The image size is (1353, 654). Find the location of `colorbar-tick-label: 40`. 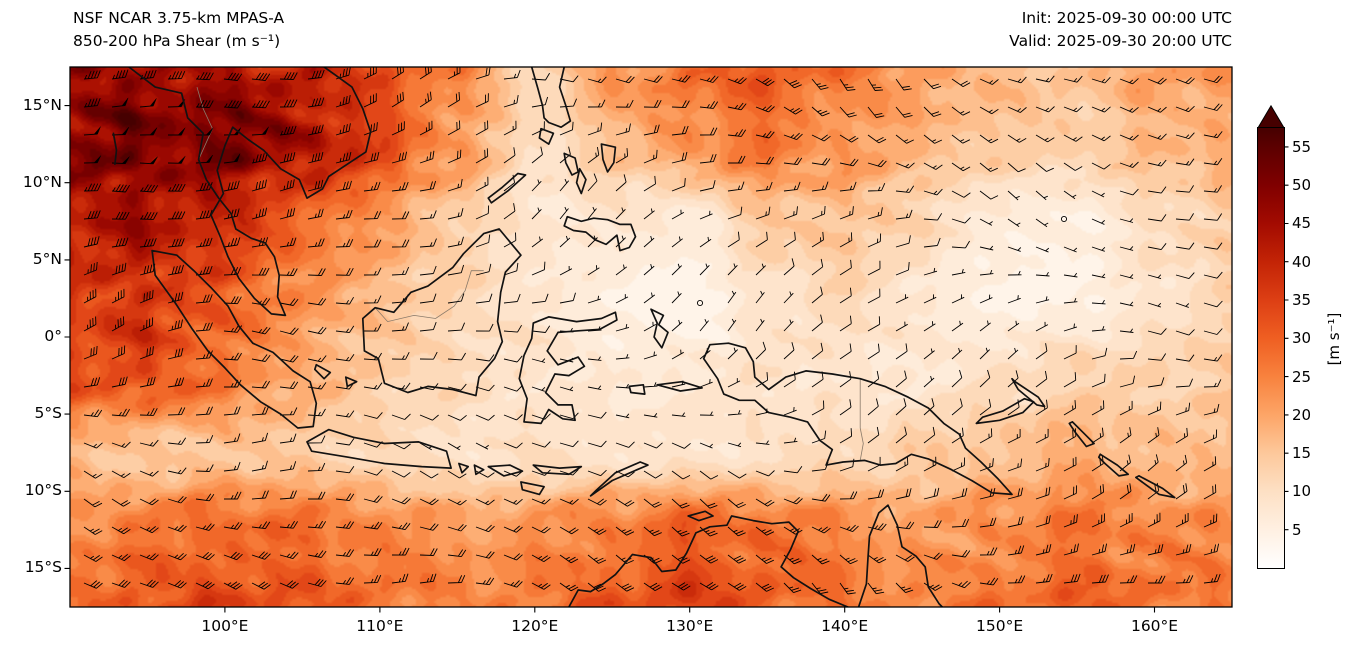

colorbar-tick-label: 40 is located at coordinates (1302, 261).